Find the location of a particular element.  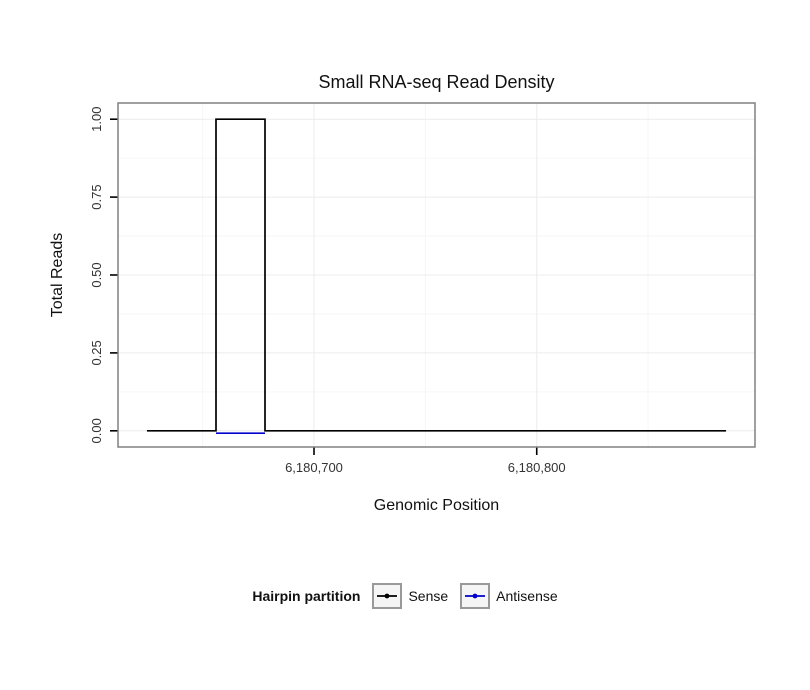

y-axis-title: Total Reads is located at coordinates (57, 275).